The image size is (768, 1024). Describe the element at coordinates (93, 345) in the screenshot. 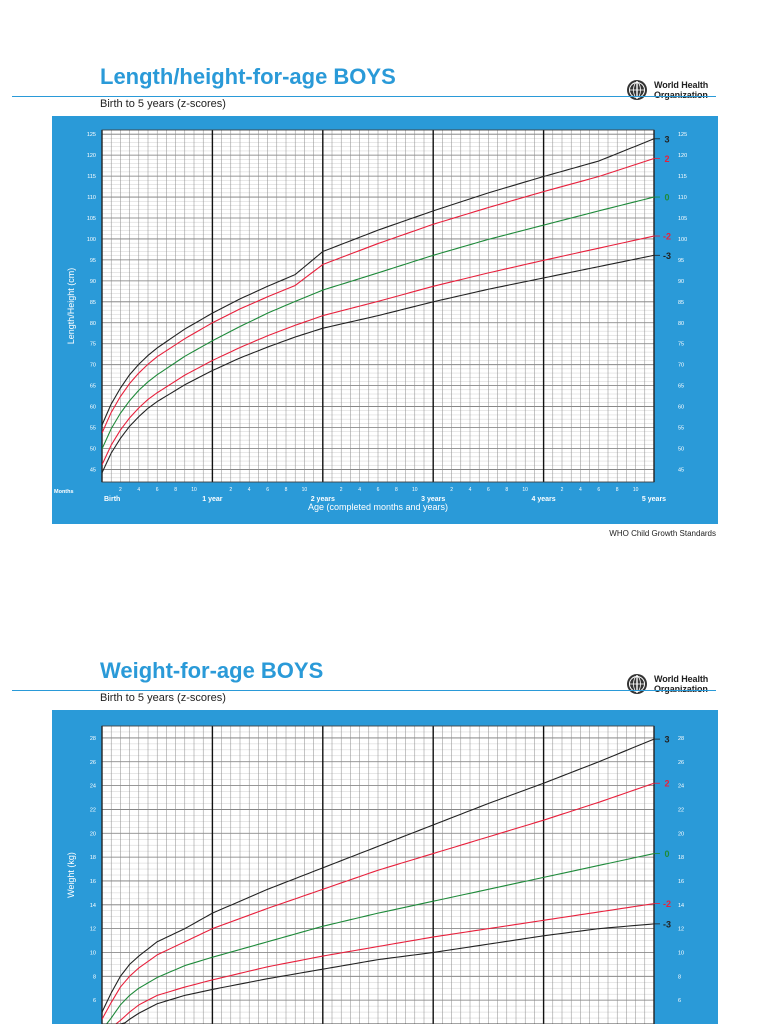

I see `y-tick-label-left: 75` at that location.